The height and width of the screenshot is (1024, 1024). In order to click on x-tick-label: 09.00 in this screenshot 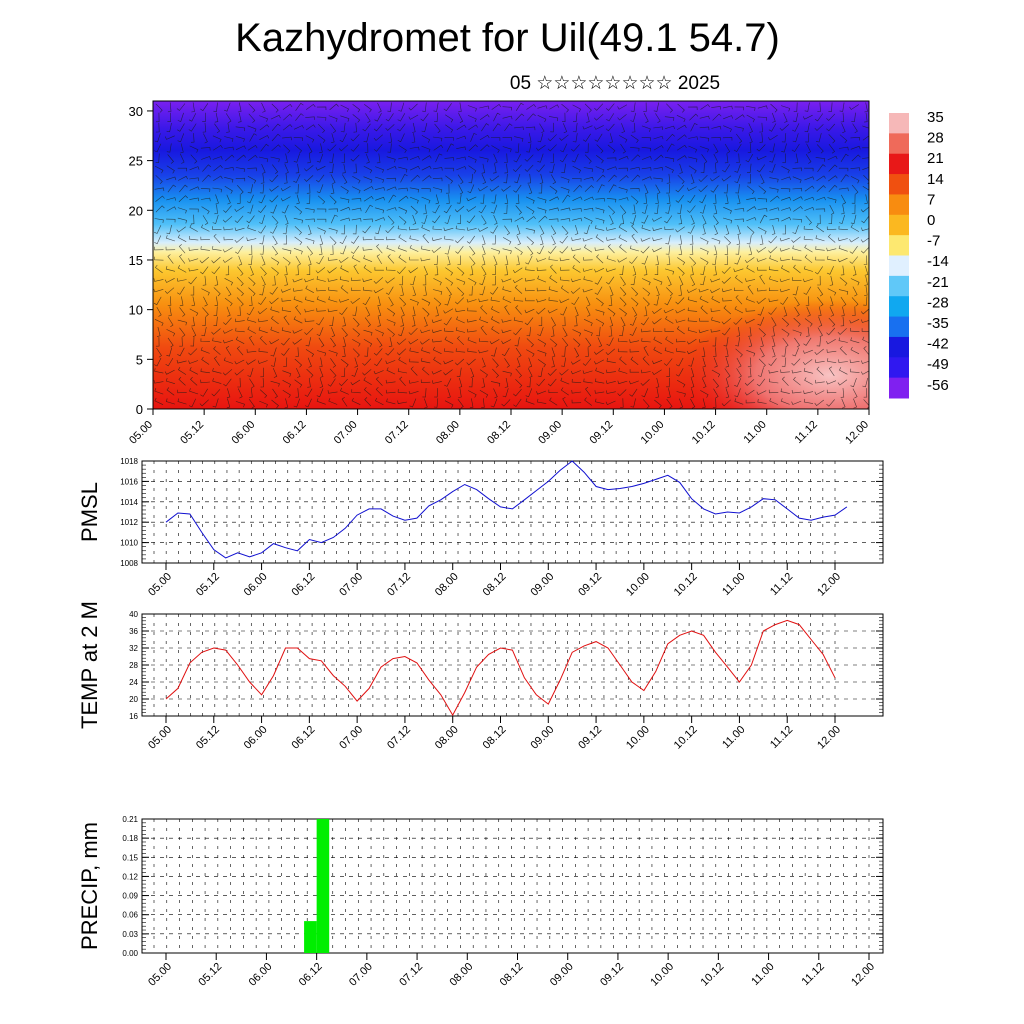, I will do `click(550, 433)`.